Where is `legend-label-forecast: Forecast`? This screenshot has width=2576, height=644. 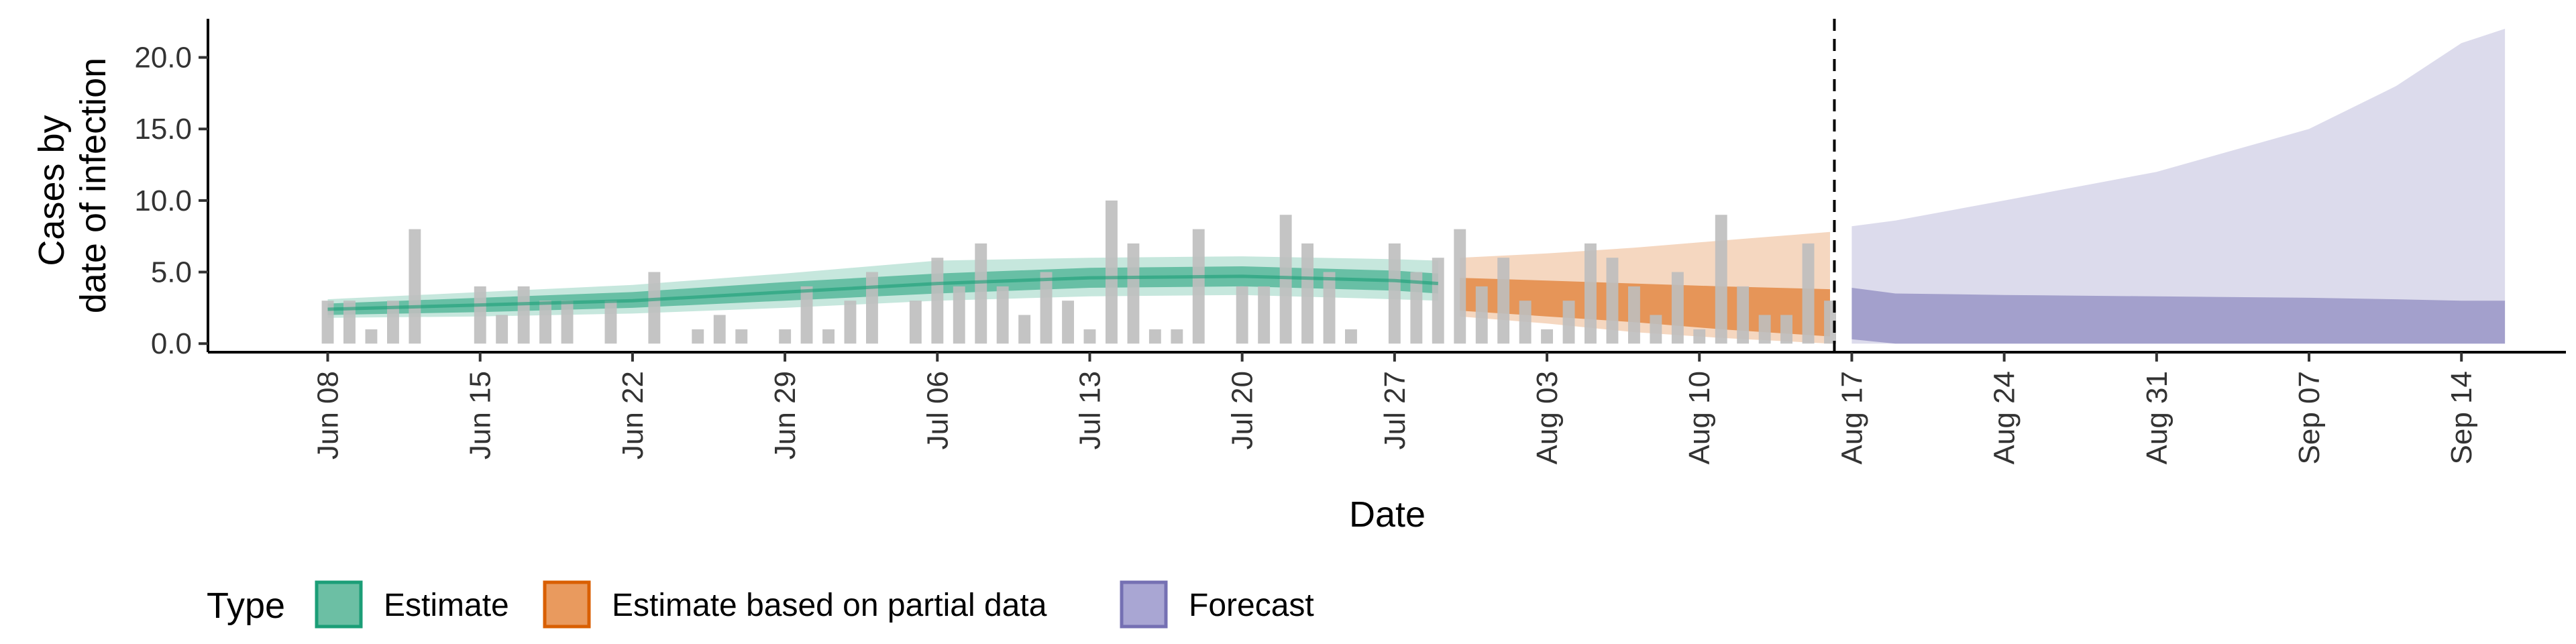
legend-label-forecast: Forecast is located at coordinates (1251, 605).